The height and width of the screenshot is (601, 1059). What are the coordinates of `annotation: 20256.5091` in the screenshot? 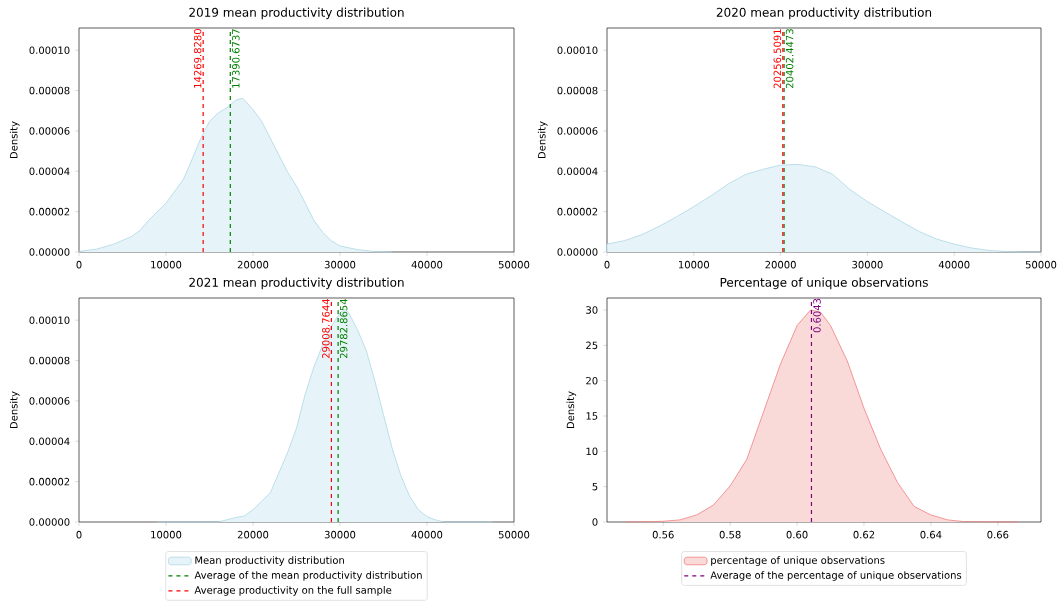 It's located at (777, 59).